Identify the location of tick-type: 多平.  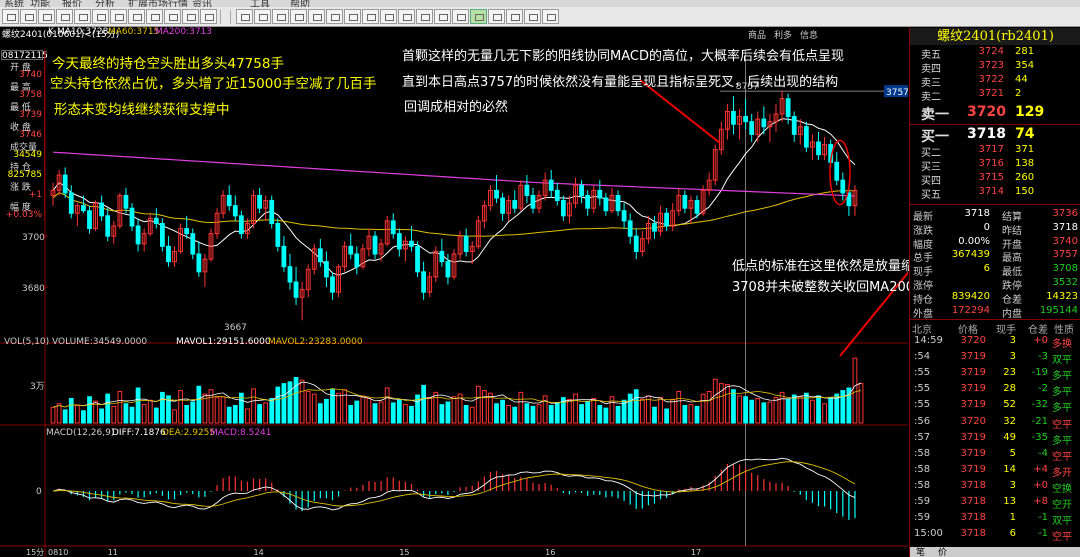
(1062, 409).